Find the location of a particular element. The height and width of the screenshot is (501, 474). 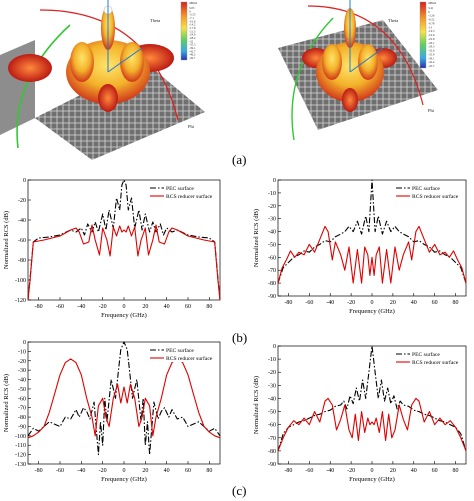

colorbar-tick-label: -9.78 is located at coordinates (431, 23).